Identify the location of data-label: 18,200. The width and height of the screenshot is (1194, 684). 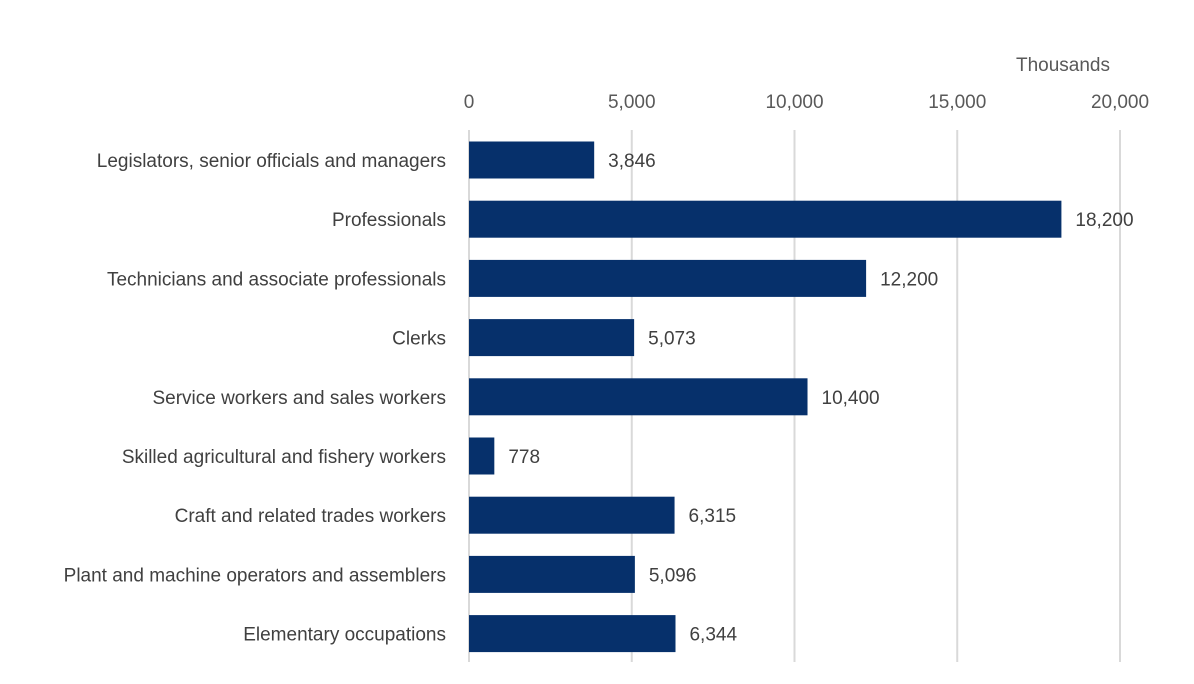
(1104, 220).